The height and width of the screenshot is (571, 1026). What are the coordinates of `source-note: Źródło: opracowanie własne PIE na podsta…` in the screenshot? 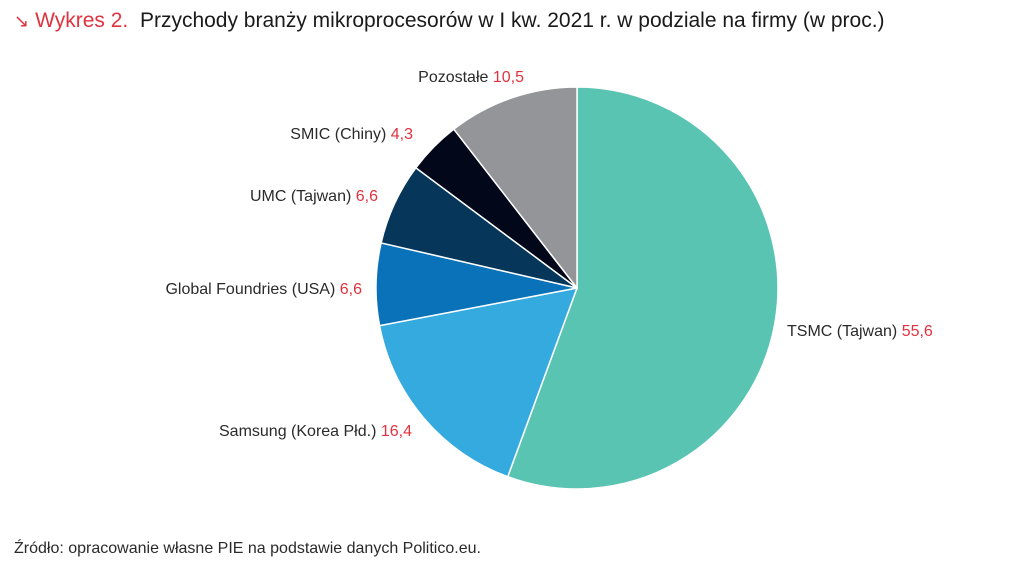 It's located at (247, 548).